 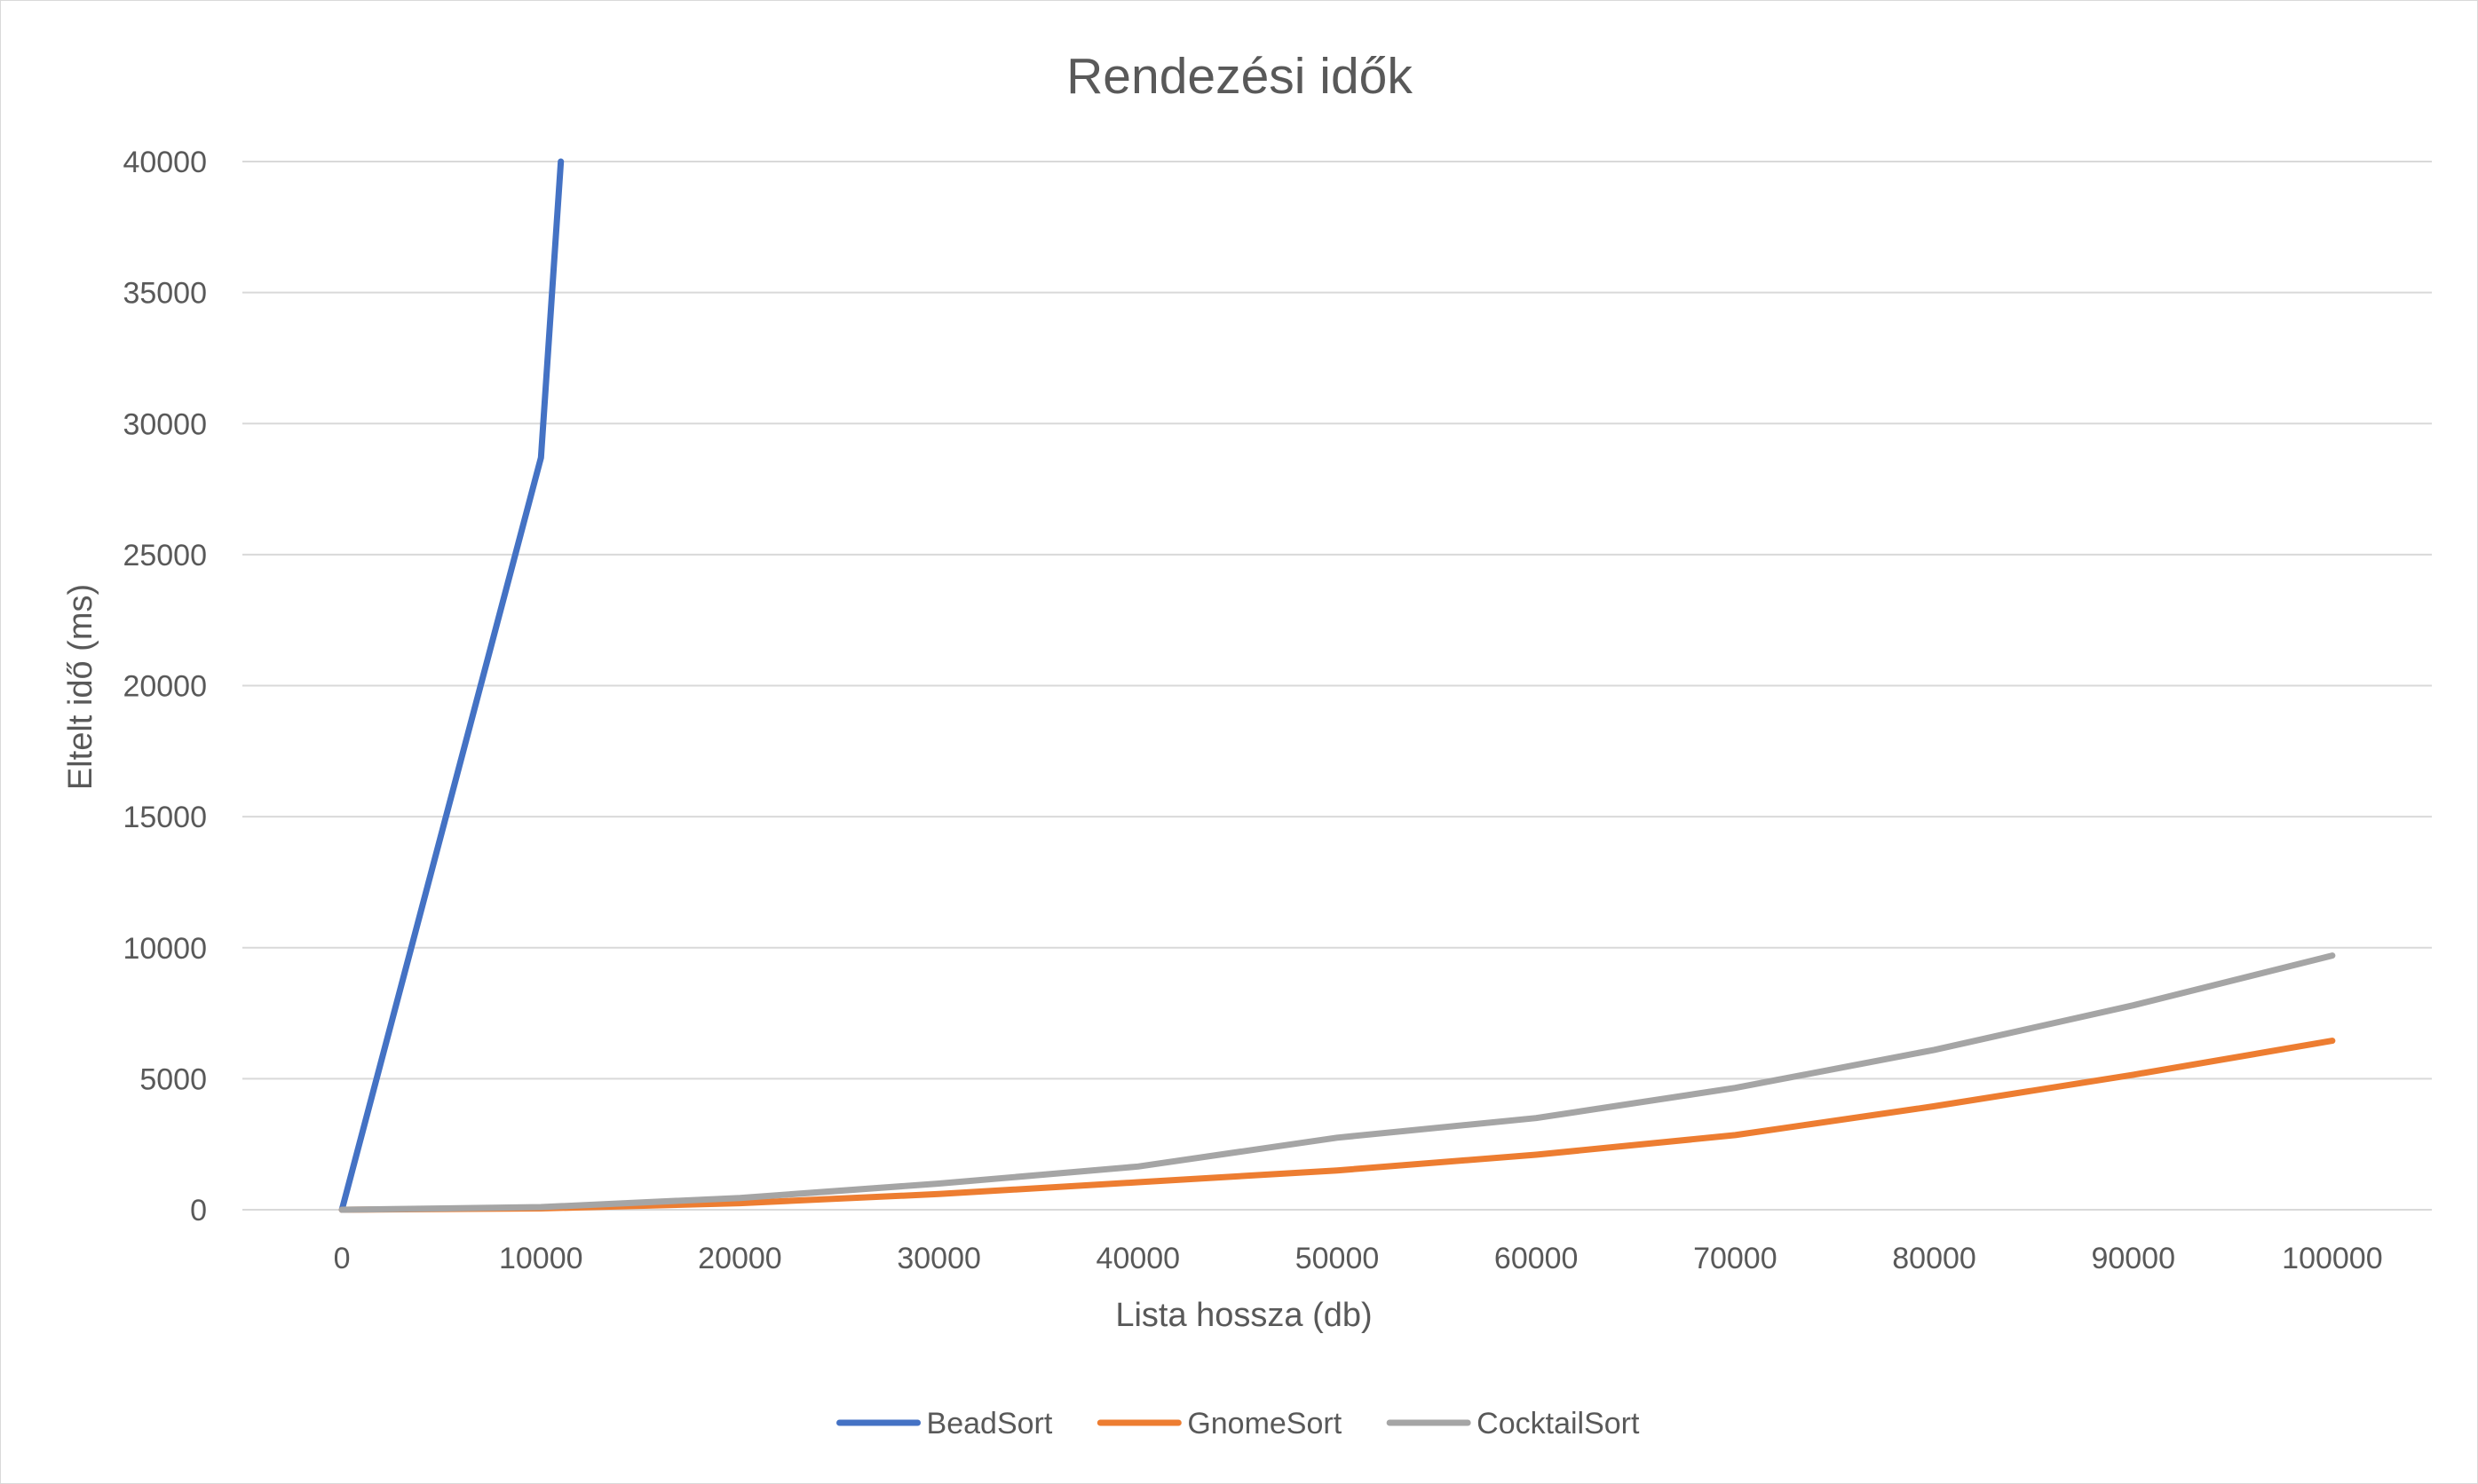 What do you see at coordinates (165, 818) in the screenshot?
I see `y-tick-label: 15000` at bounding box center [165, 818].